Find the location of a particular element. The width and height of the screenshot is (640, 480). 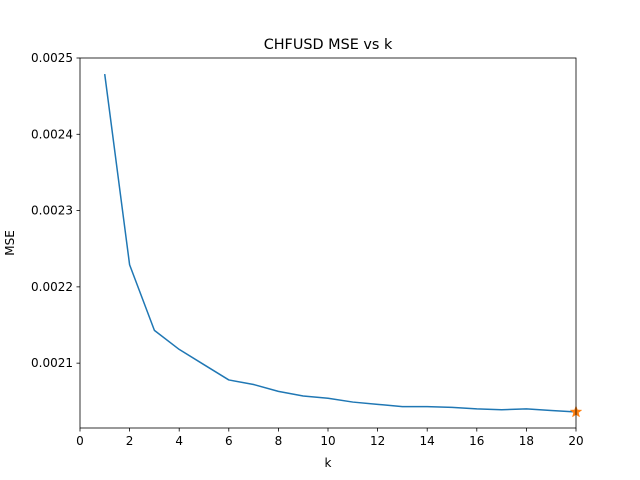

x-axis-label: k is located at coordinates (328, 463).